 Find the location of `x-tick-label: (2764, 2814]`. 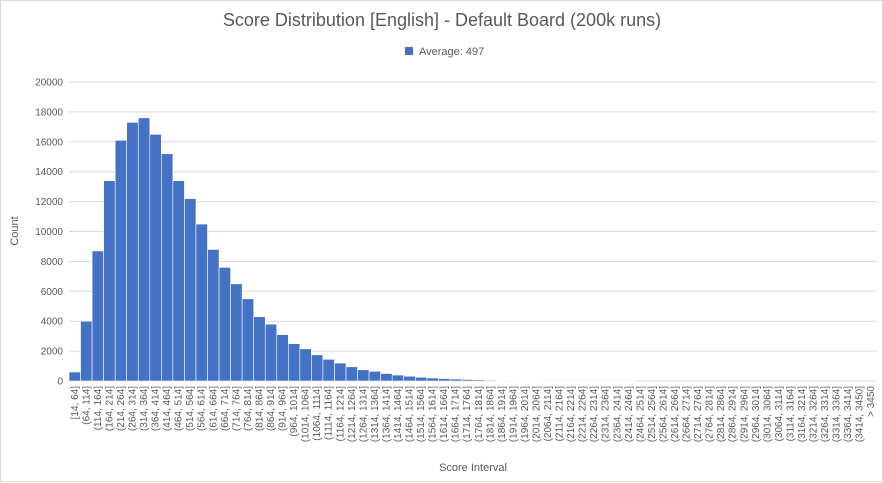

x-tick-label: (2764, 2814] is located at coordinates (710, 414).